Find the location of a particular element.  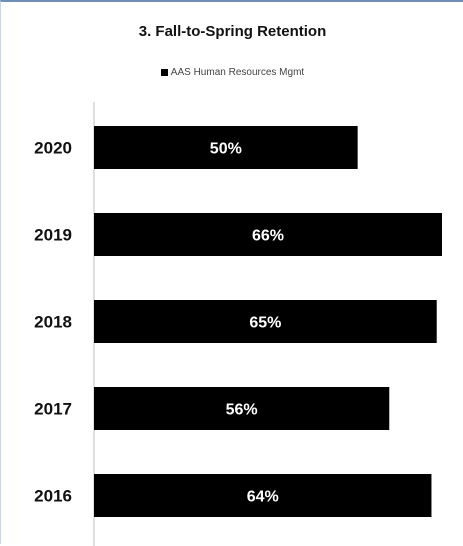

category-label-2016: 2016 is located at coordinates (53, 496).